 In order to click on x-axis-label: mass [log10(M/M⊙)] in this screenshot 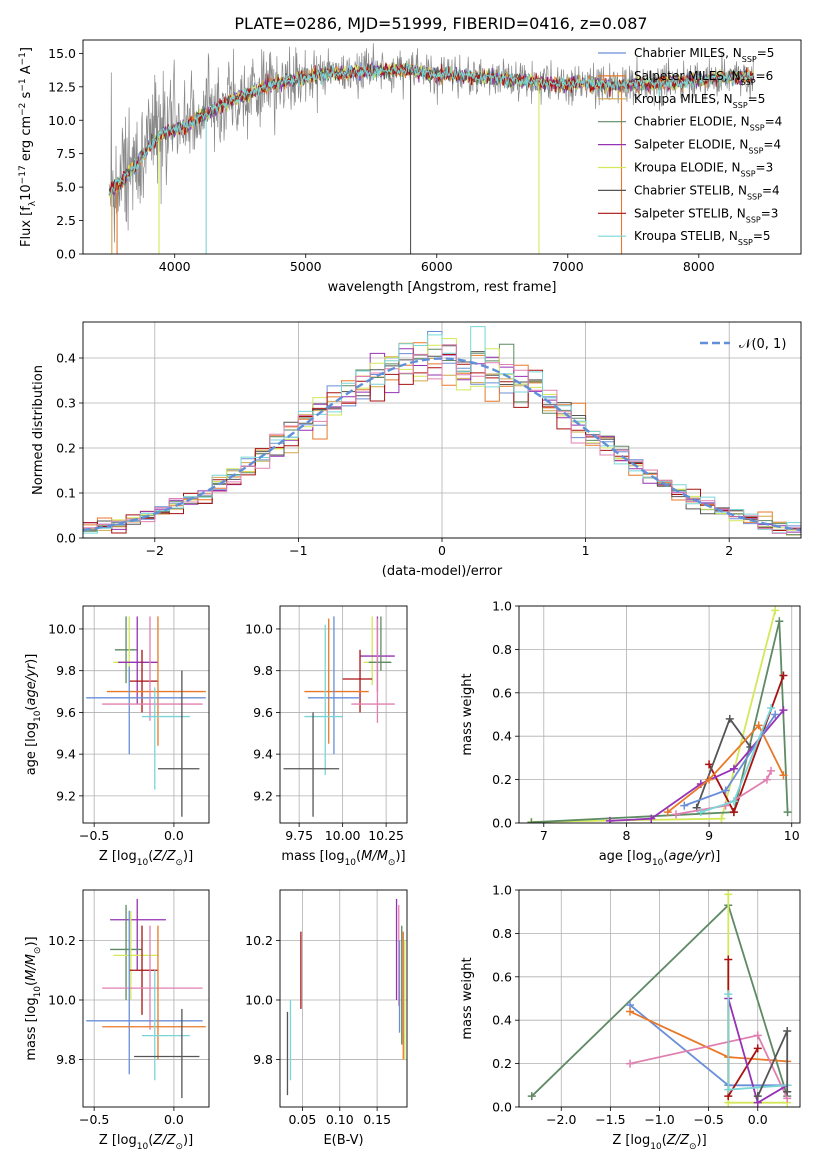, I will do `click(343, 858)`.